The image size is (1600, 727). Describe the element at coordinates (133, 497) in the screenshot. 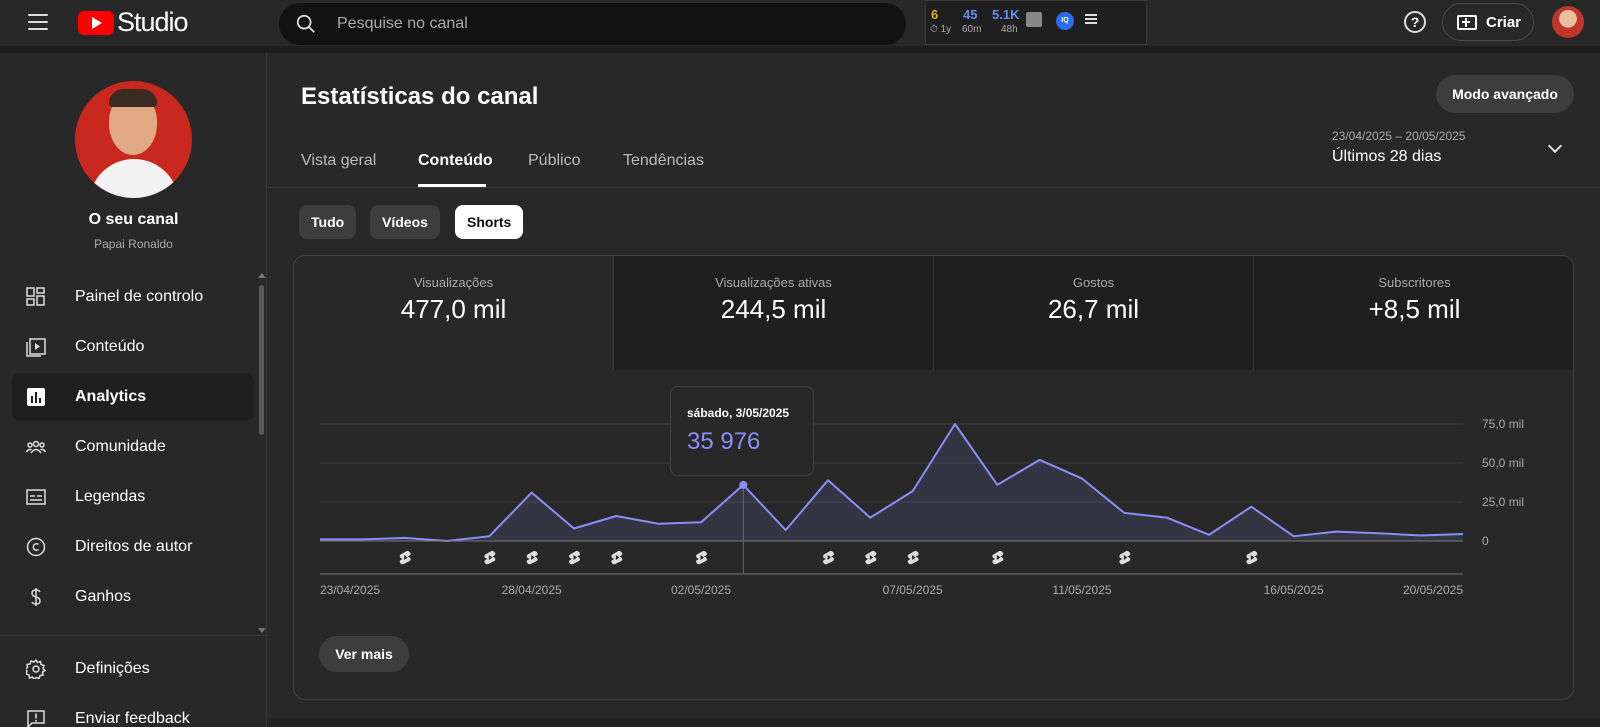

I see `sidebar-item-subtitles: Legendas` at that location.